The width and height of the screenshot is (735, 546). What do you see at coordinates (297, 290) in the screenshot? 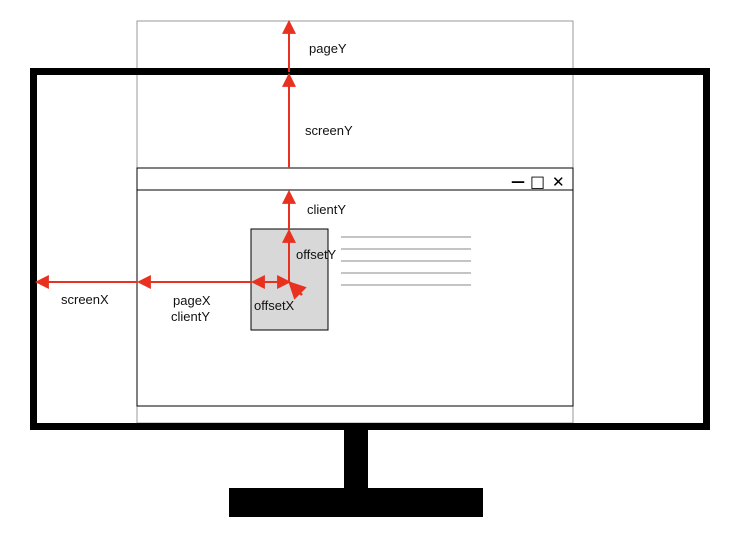
I see `mouse-pointer-icon` at bounding box center [297, 290].